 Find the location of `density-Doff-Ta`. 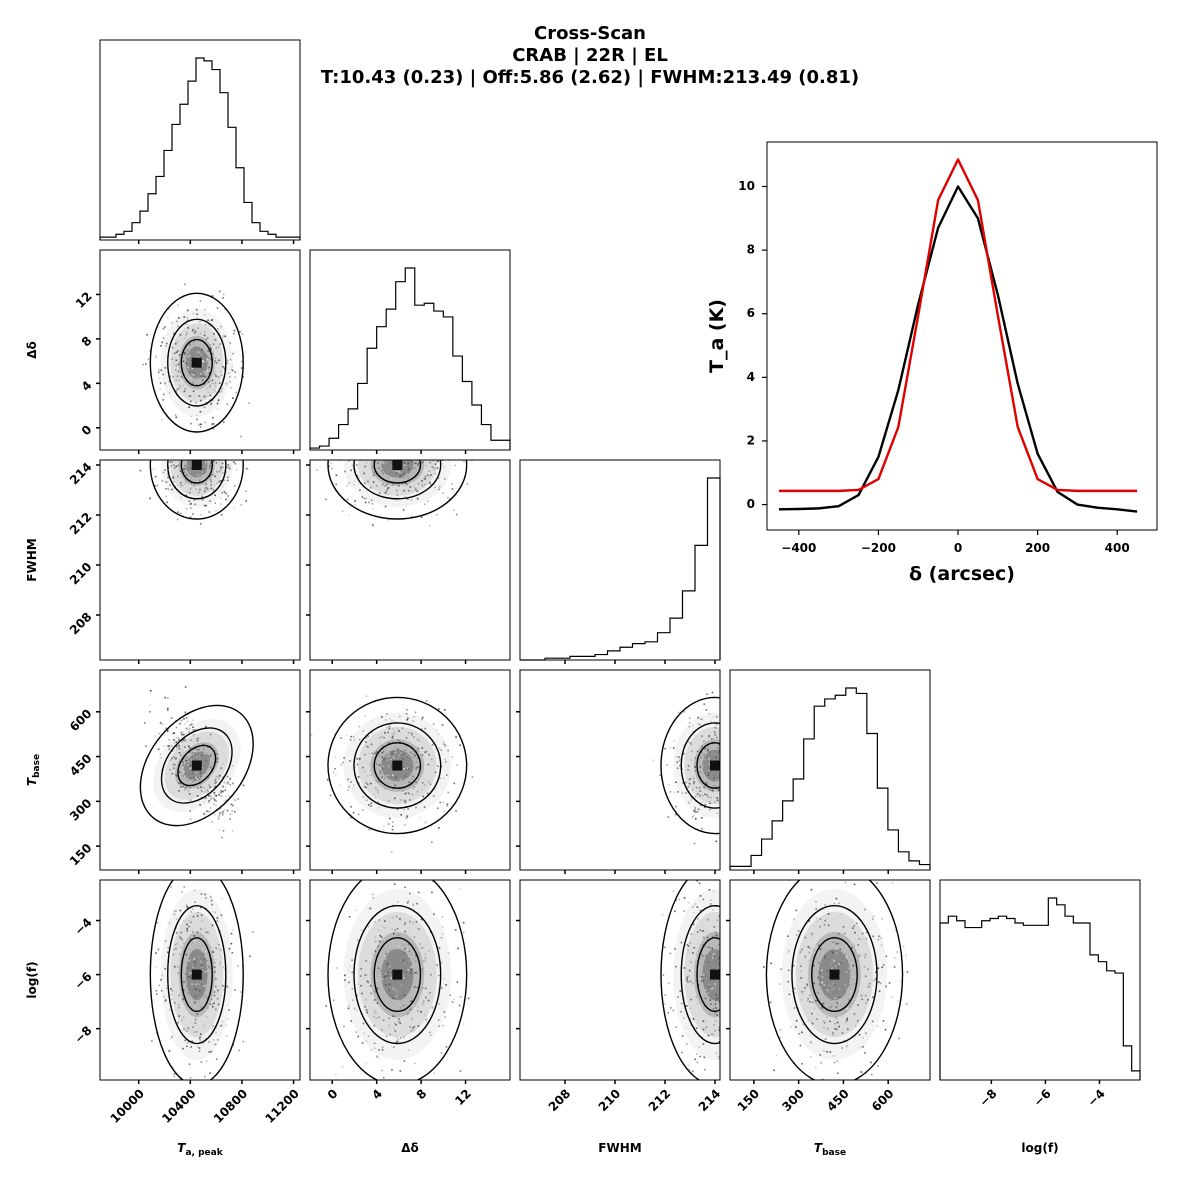

density-Doff-Ta is located at coordinates (196, 360).